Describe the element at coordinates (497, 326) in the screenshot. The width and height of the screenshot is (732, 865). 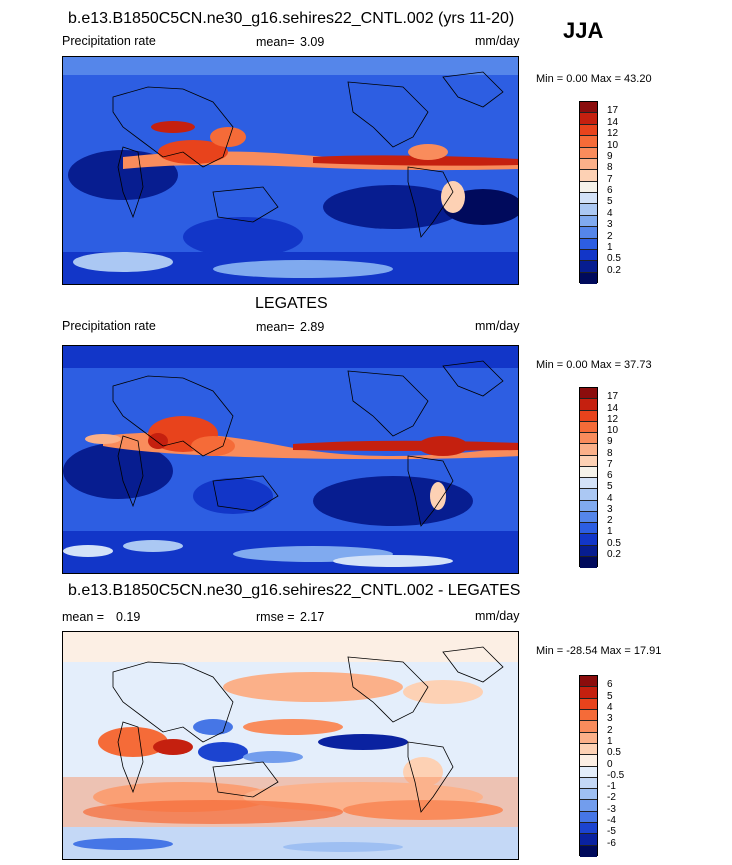
I see `panel-2-units: mm/day` at that location.